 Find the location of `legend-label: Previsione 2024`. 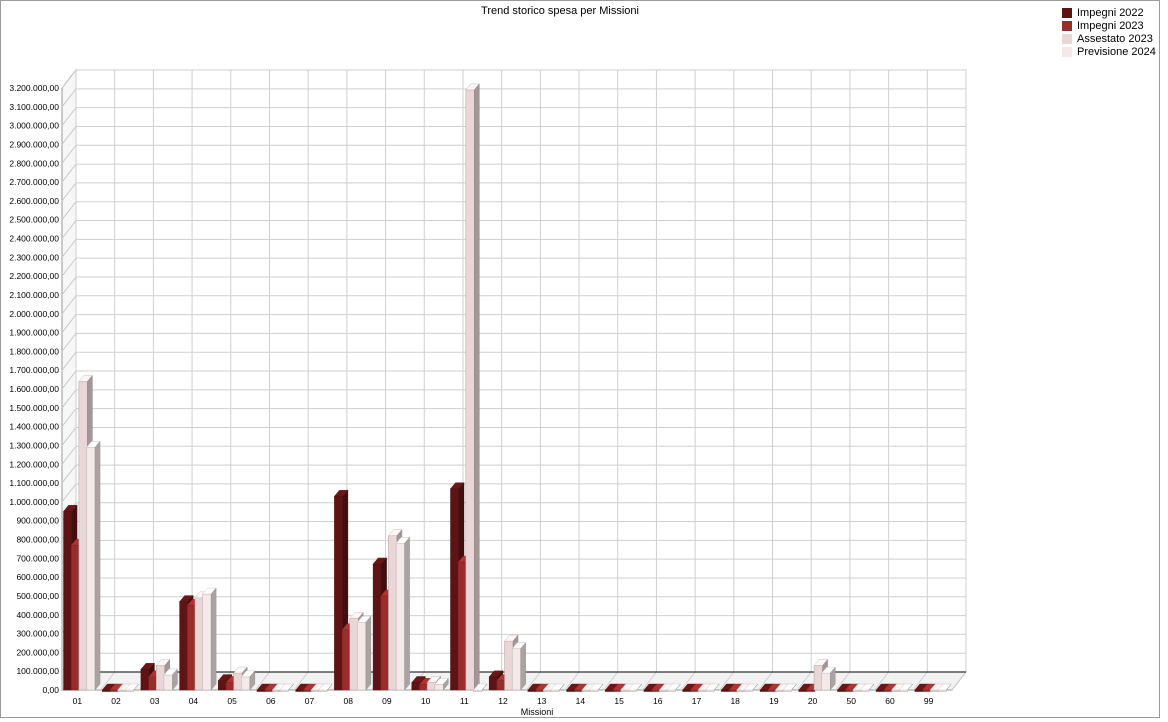

legend-label: Previsione 2024 is located at coordinates (1116, 51).